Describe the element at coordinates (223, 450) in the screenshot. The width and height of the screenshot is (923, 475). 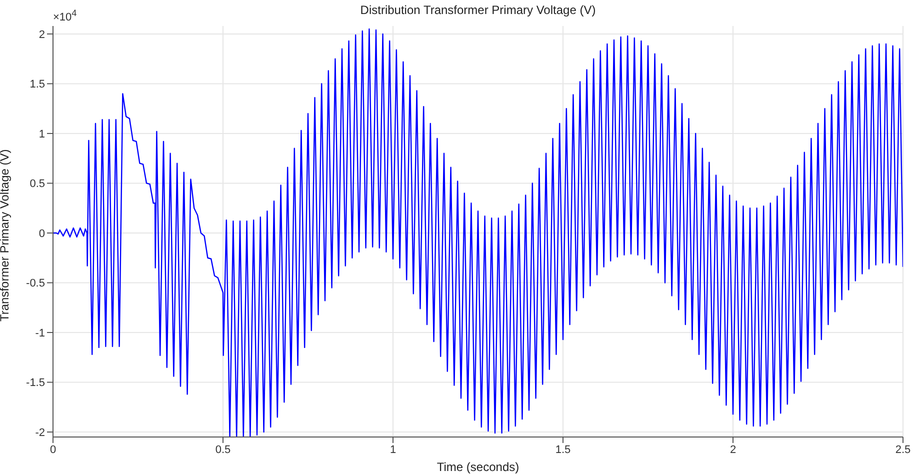
I see `x-tick-label: 0.5` at that location.